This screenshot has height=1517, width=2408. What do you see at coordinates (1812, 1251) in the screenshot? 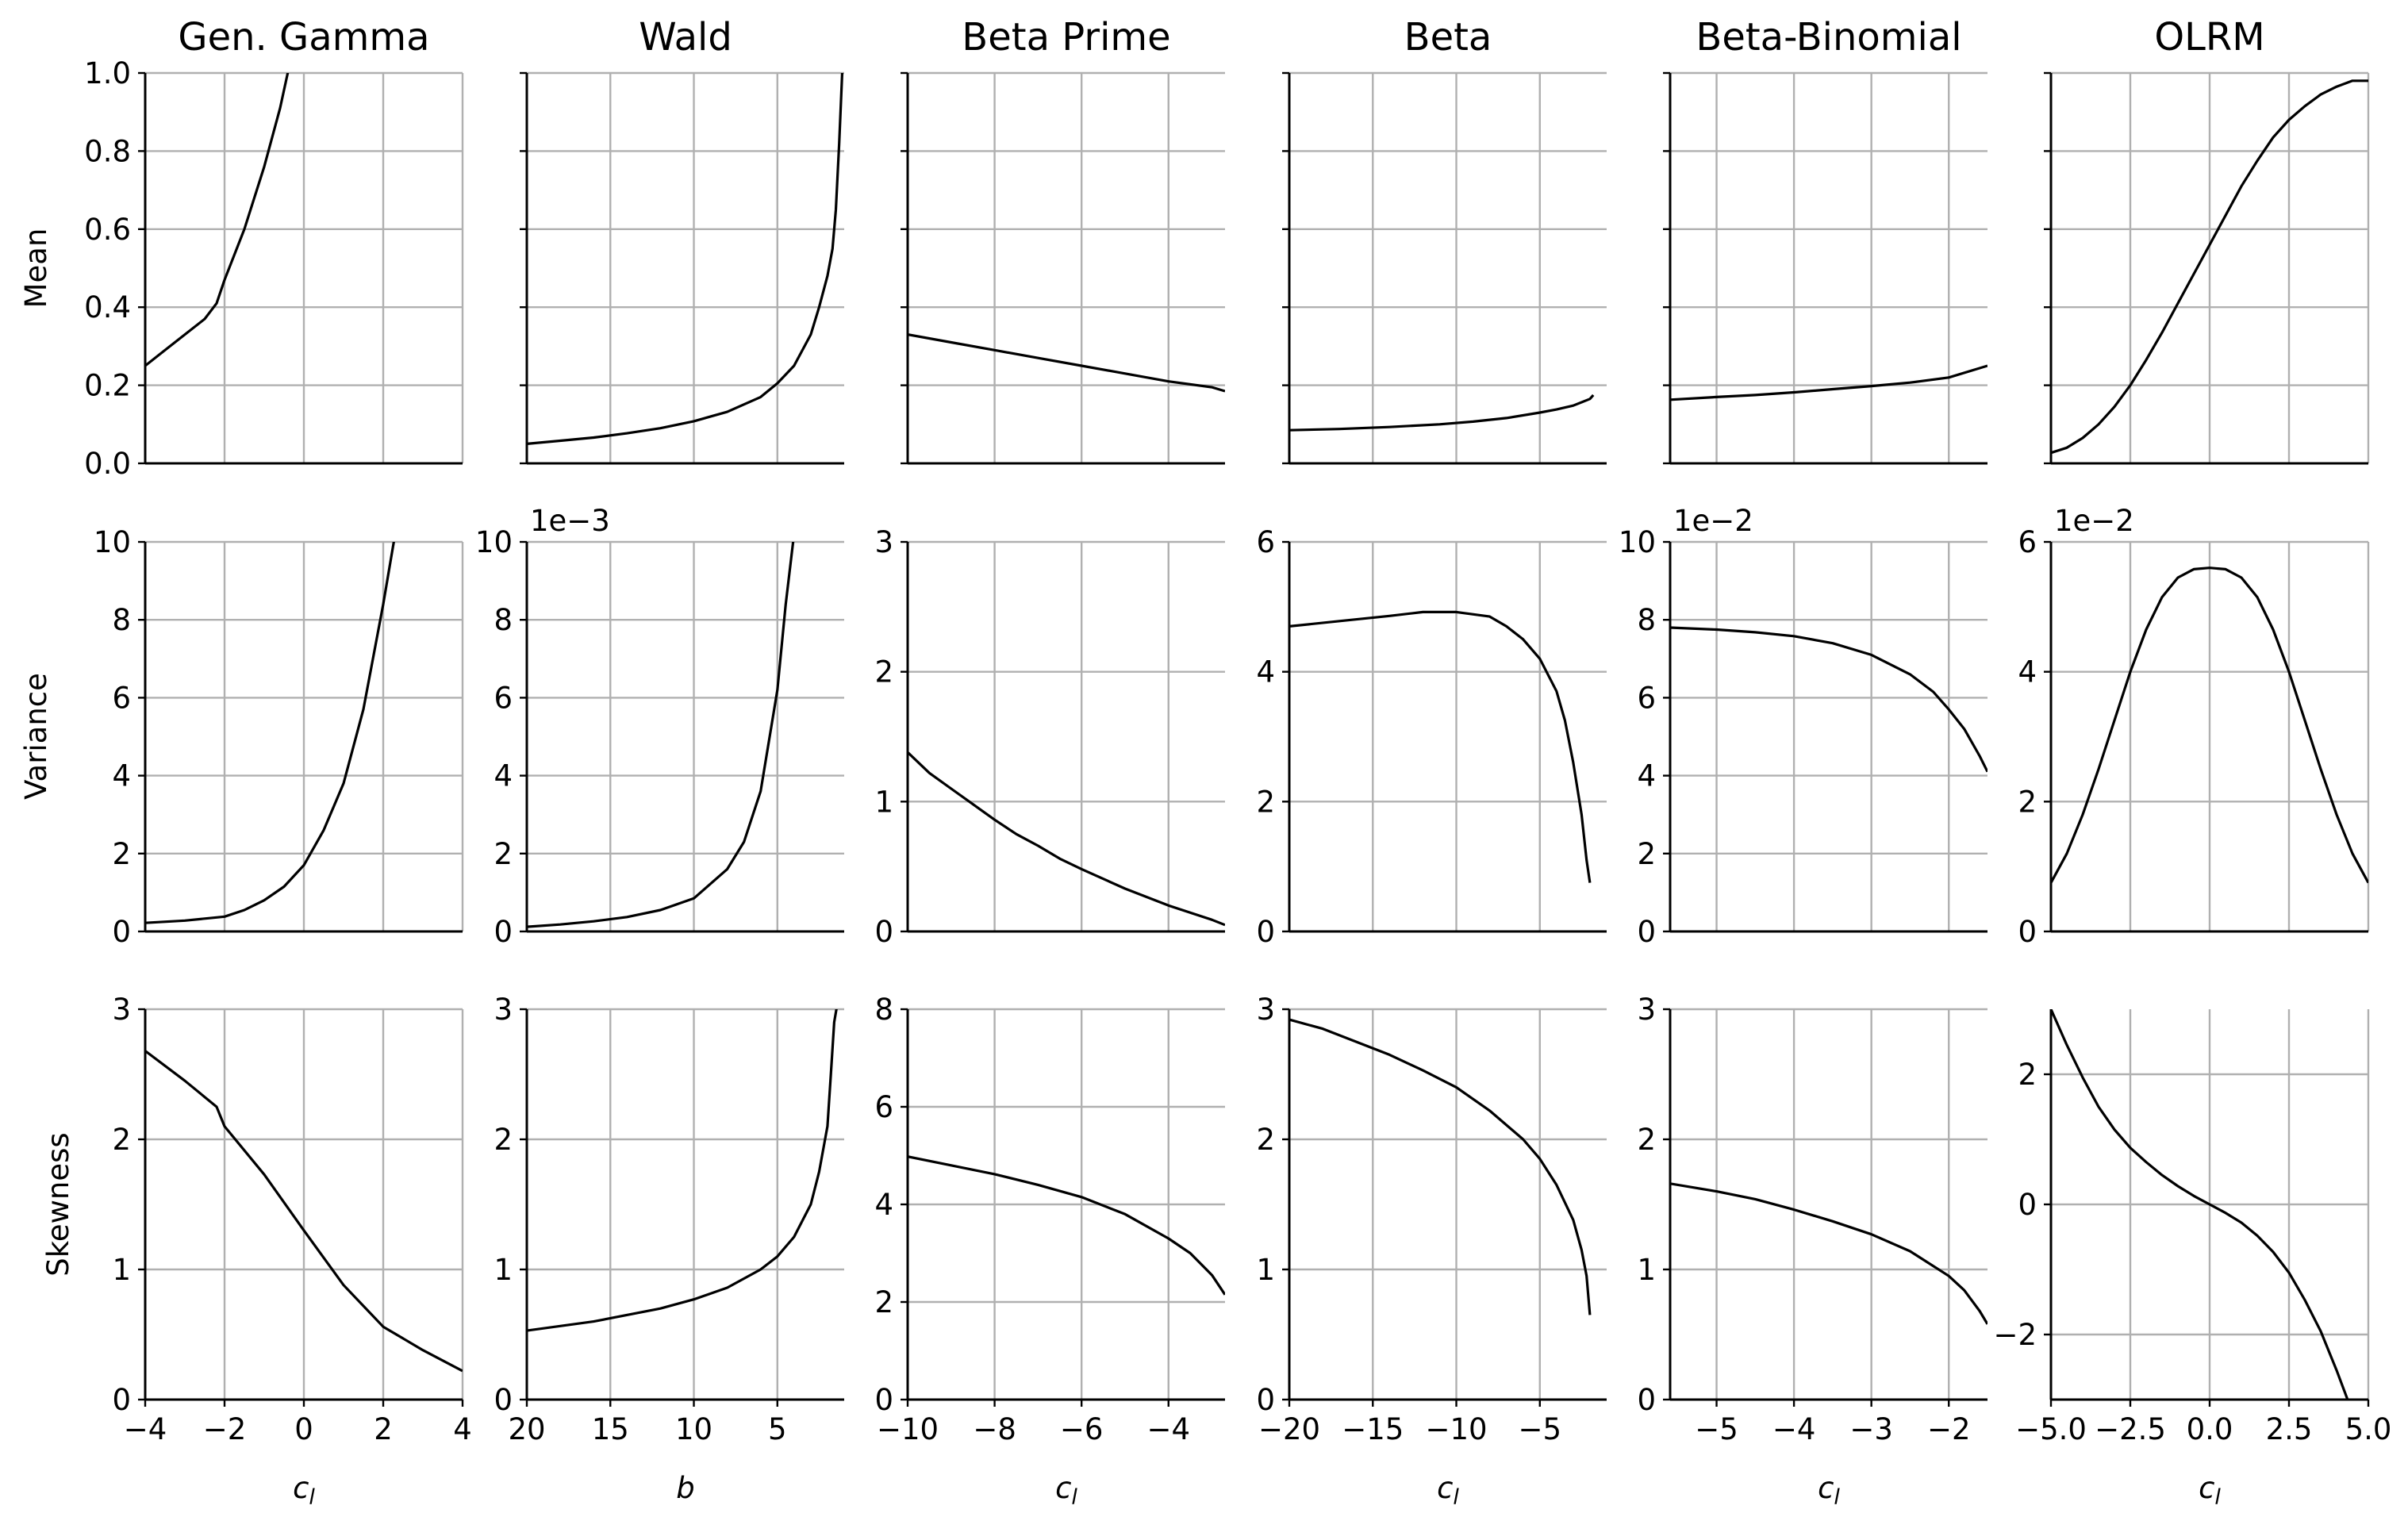
I see `panel-bb-skew: 0 1 2 3 −5 −4 −3 −2 cl` at bounding box center [1812, 1251].